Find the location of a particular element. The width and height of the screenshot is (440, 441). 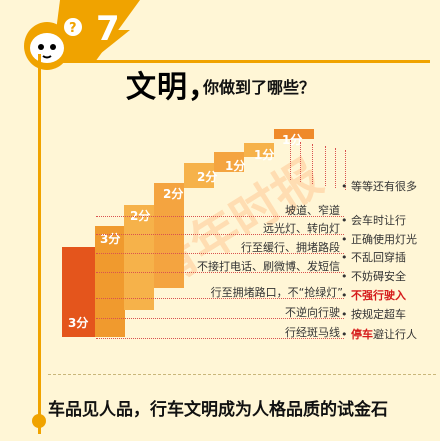

behavior-context: 不逆向行驶 is located at coordinates (312, 312).